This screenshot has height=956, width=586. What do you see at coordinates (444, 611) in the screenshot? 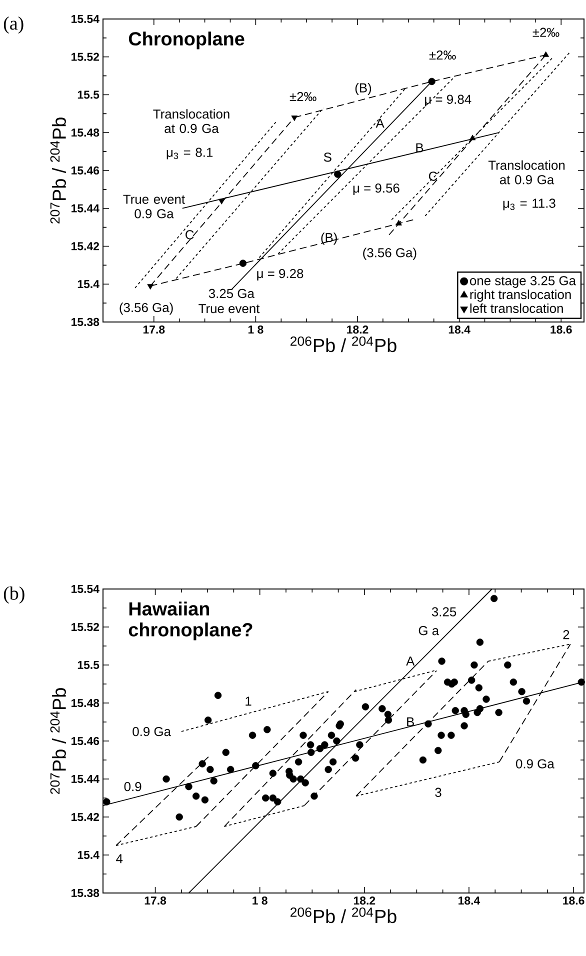
I see `annotation: 3.25` at bounding box center [444, 611].